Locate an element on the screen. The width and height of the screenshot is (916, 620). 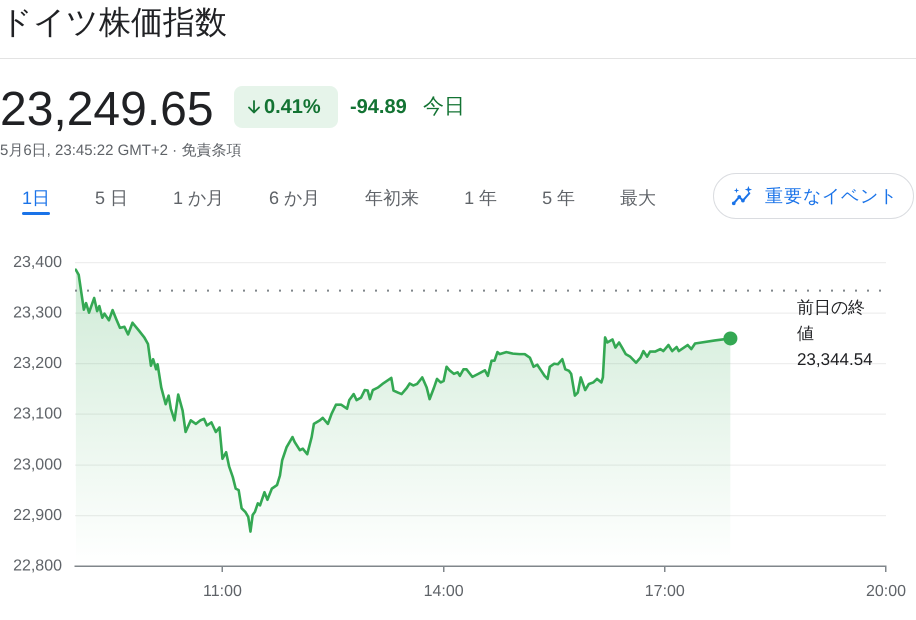
text: 年初来 is located at coordinates (392, 198).